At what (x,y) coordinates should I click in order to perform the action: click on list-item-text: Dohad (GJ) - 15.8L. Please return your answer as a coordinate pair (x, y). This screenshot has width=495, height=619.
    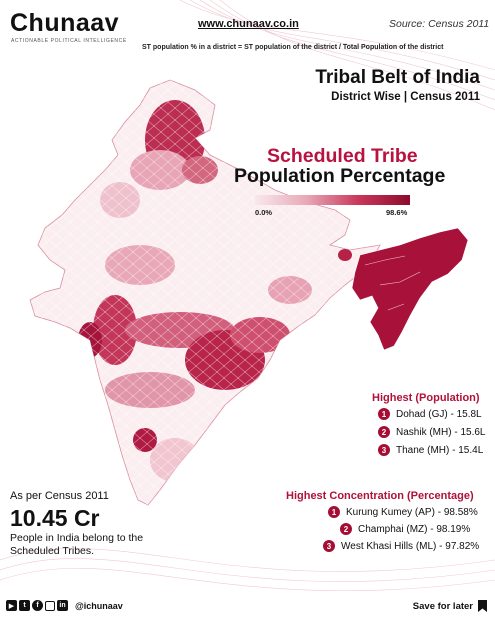
    Looking at the image, I should click on (439, 414).